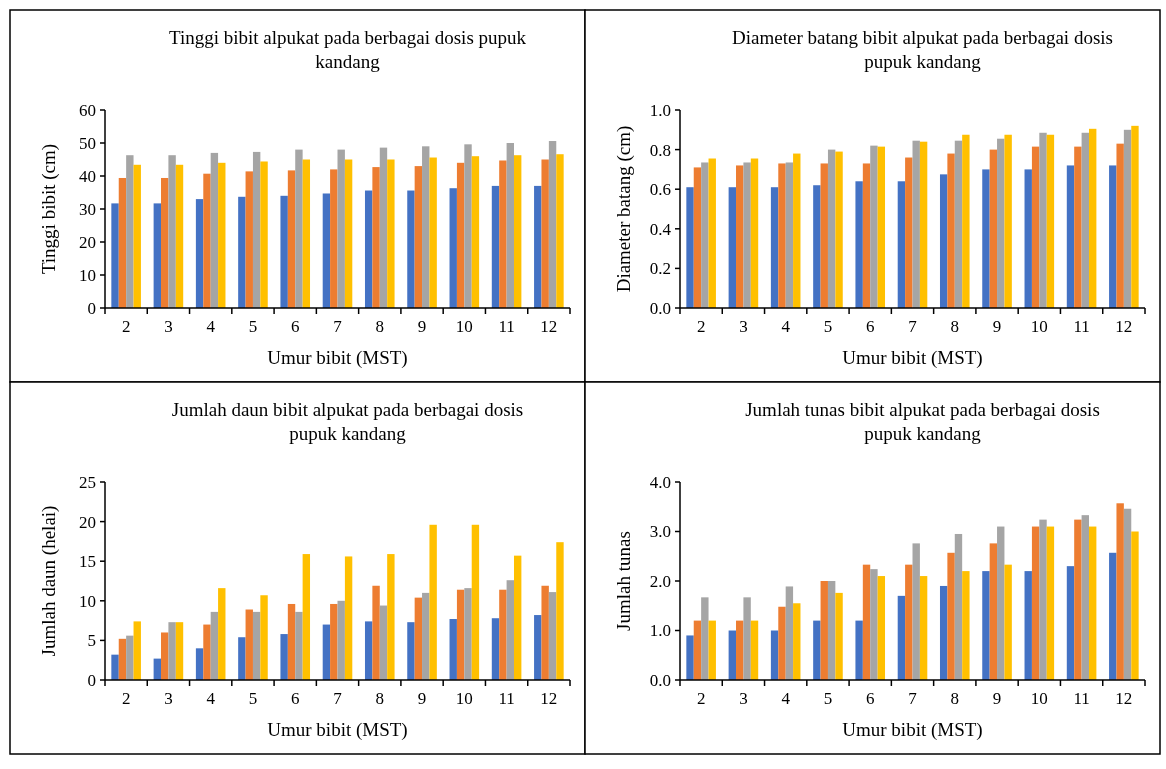  Describe the element at coordinates (49, 209) in the screenshot. I see `y-axis-title: Tinggi bibit (cm)` at that location.